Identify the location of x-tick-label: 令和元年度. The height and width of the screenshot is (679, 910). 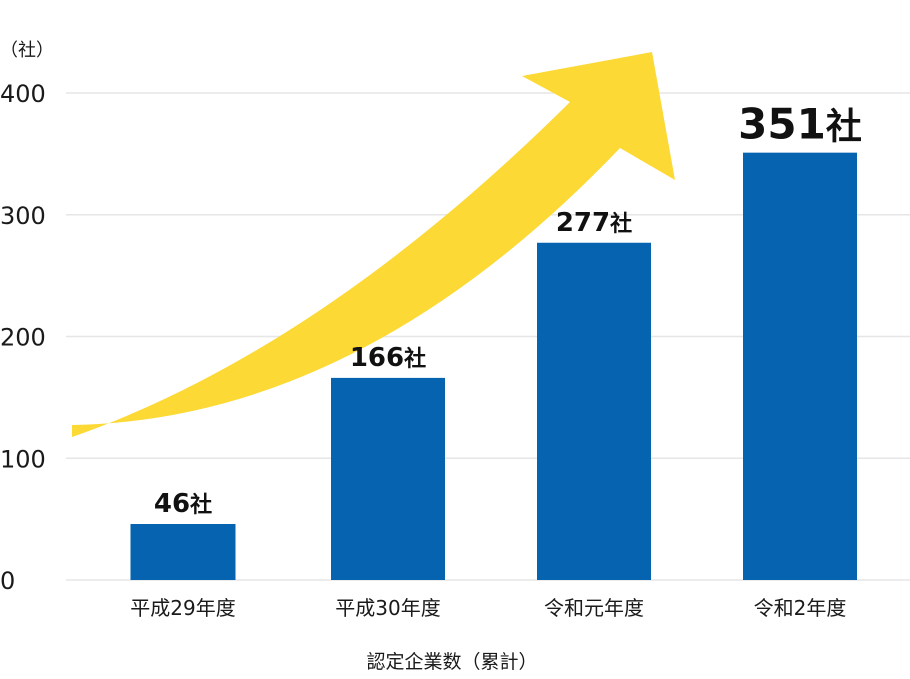
(594, 608).